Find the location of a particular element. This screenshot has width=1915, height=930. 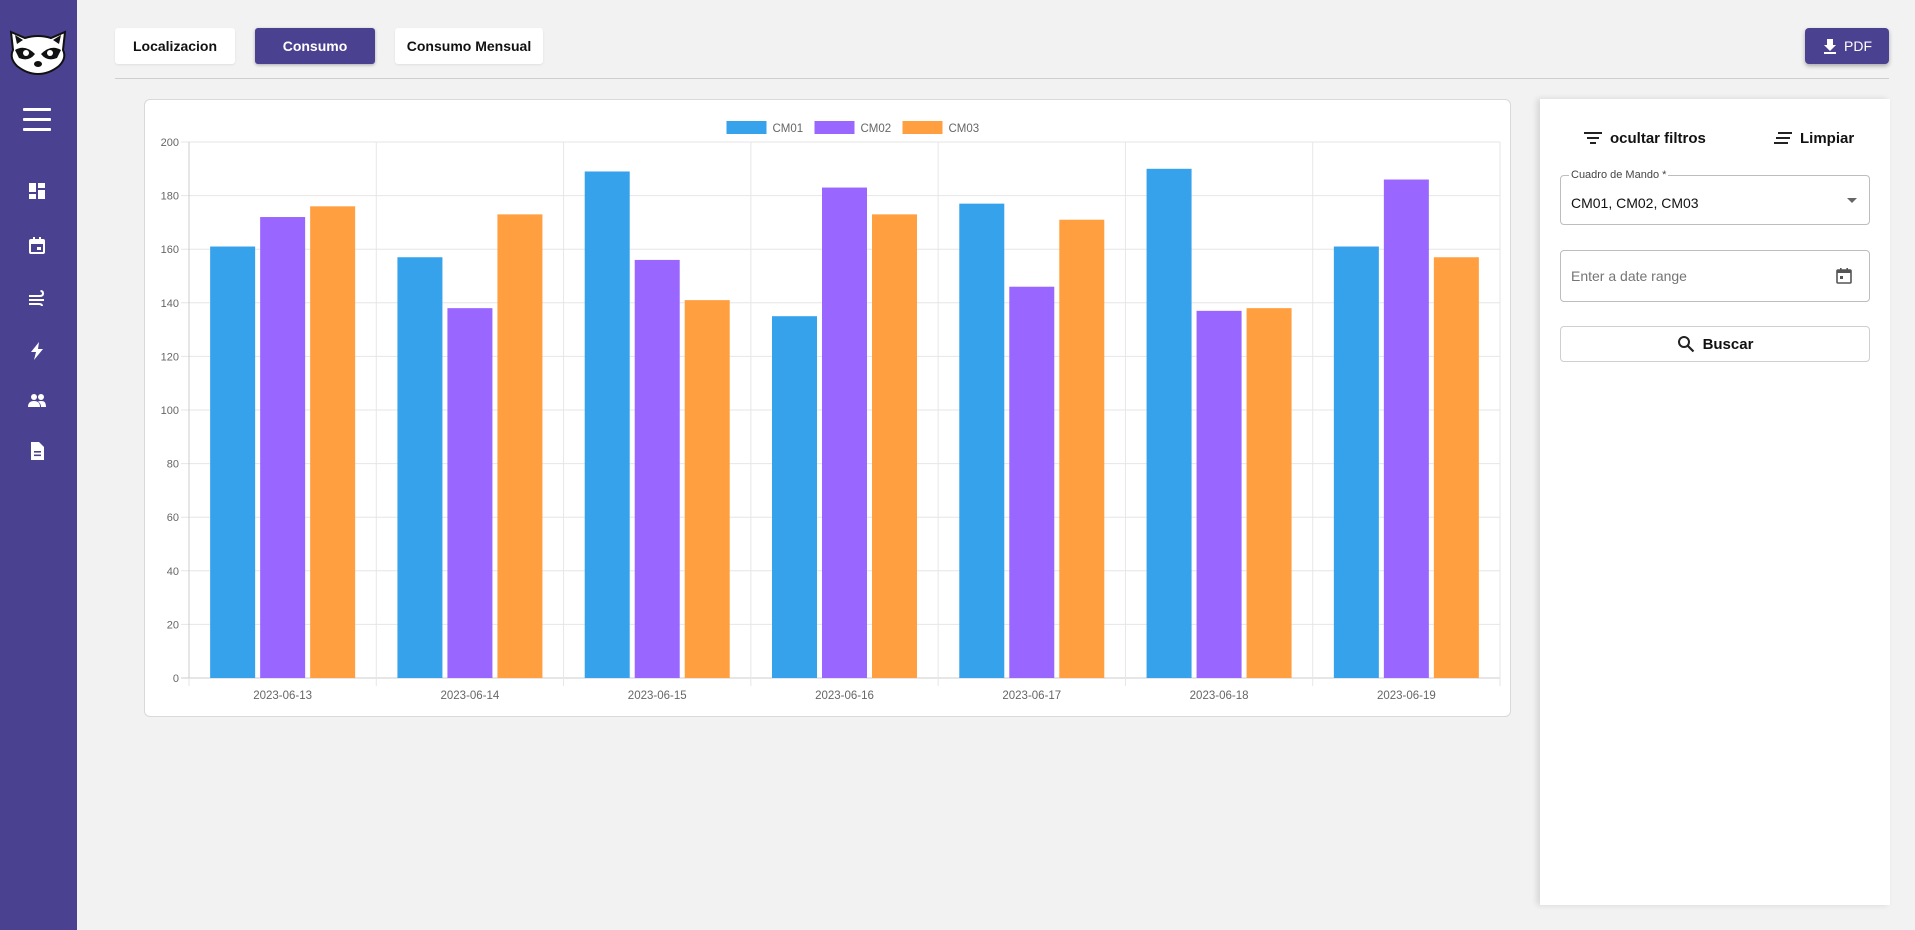

x-tick-label: 2023-06-15 is located at coordinates (657, 696).